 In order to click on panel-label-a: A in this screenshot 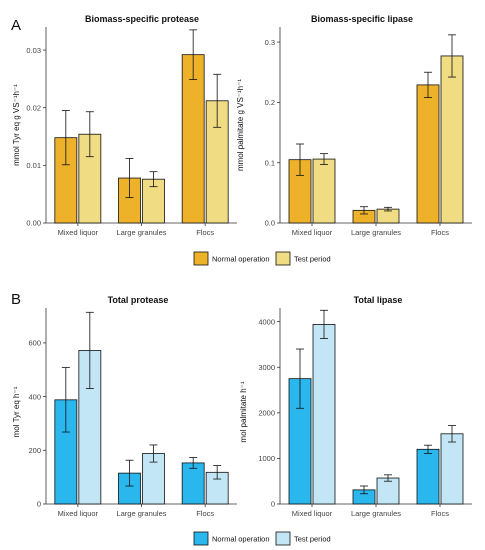, I will do `click(16, 25)`.